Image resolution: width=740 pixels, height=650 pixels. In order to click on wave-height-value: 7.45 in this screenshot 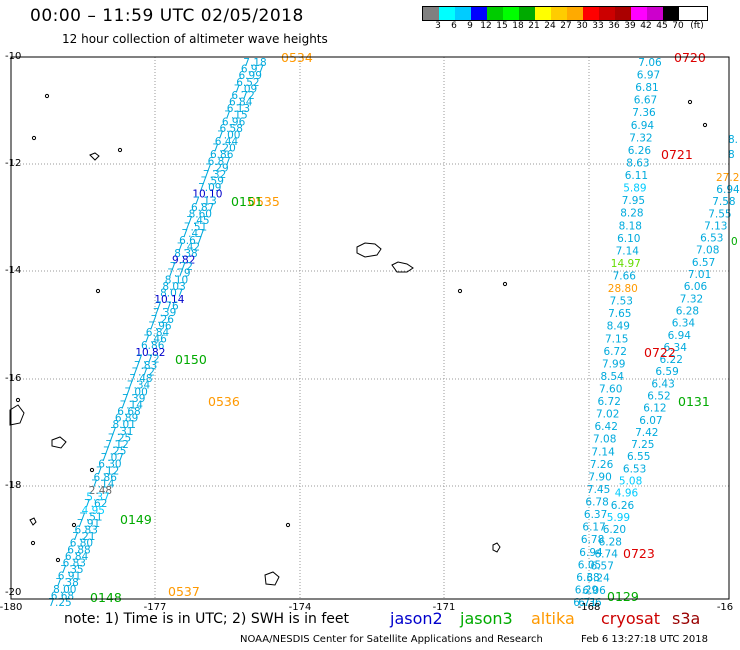, I will do `click(197, 221)`.